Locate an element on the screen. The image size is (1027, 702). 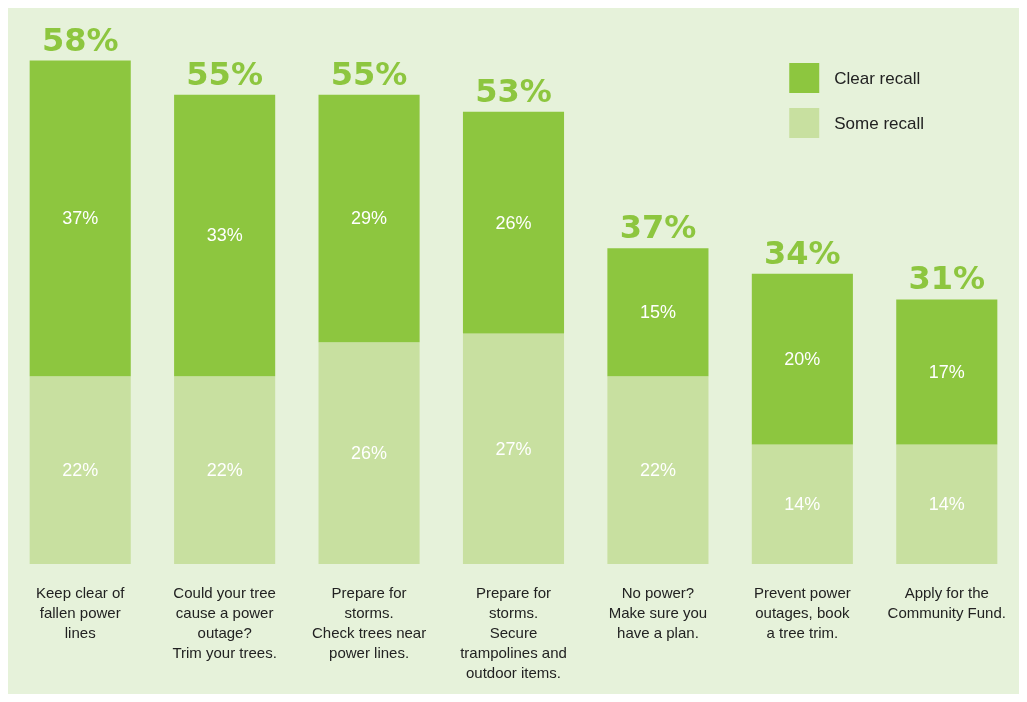
data-label: 37% is located at coordinates (80, 218).